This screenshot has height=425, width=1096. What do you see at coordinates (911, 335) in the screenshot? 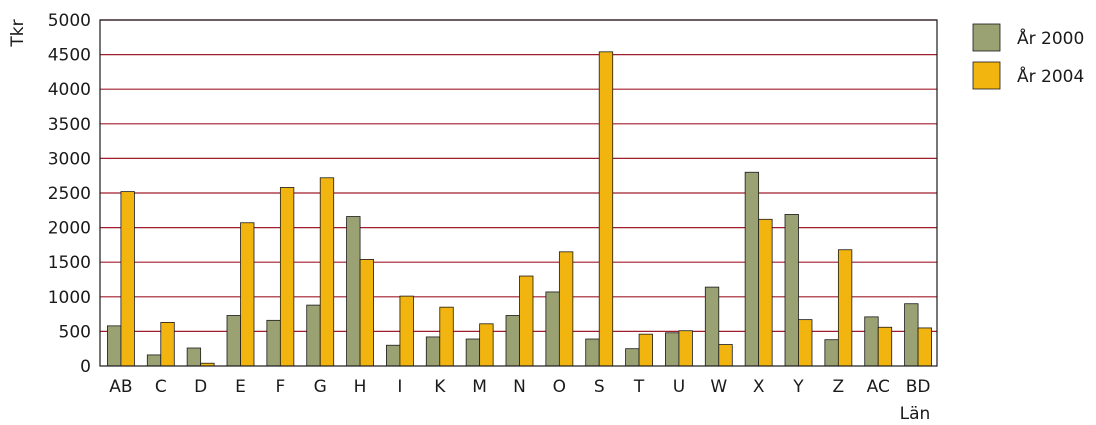
I see `bar-series-1-bd` at bounding box center [911, 335].